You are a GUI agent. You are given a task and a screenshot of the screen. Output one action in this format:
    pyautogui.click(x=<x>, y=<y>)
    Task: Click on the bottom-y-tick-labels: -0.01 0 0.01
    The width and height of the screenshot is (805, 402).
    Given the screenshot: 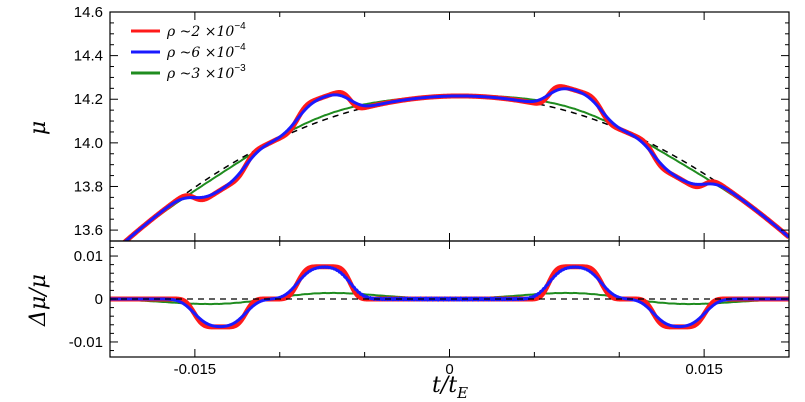 What is the action you would take?
    pyautogui.click(x=86, y=299)
    